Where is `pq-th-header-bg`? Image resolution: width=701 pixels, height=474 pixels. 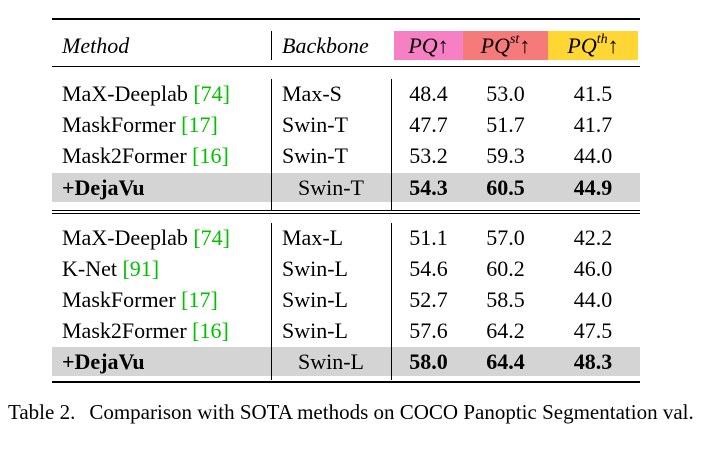 pq-th-header-bg is located at coordinates (593, 45).